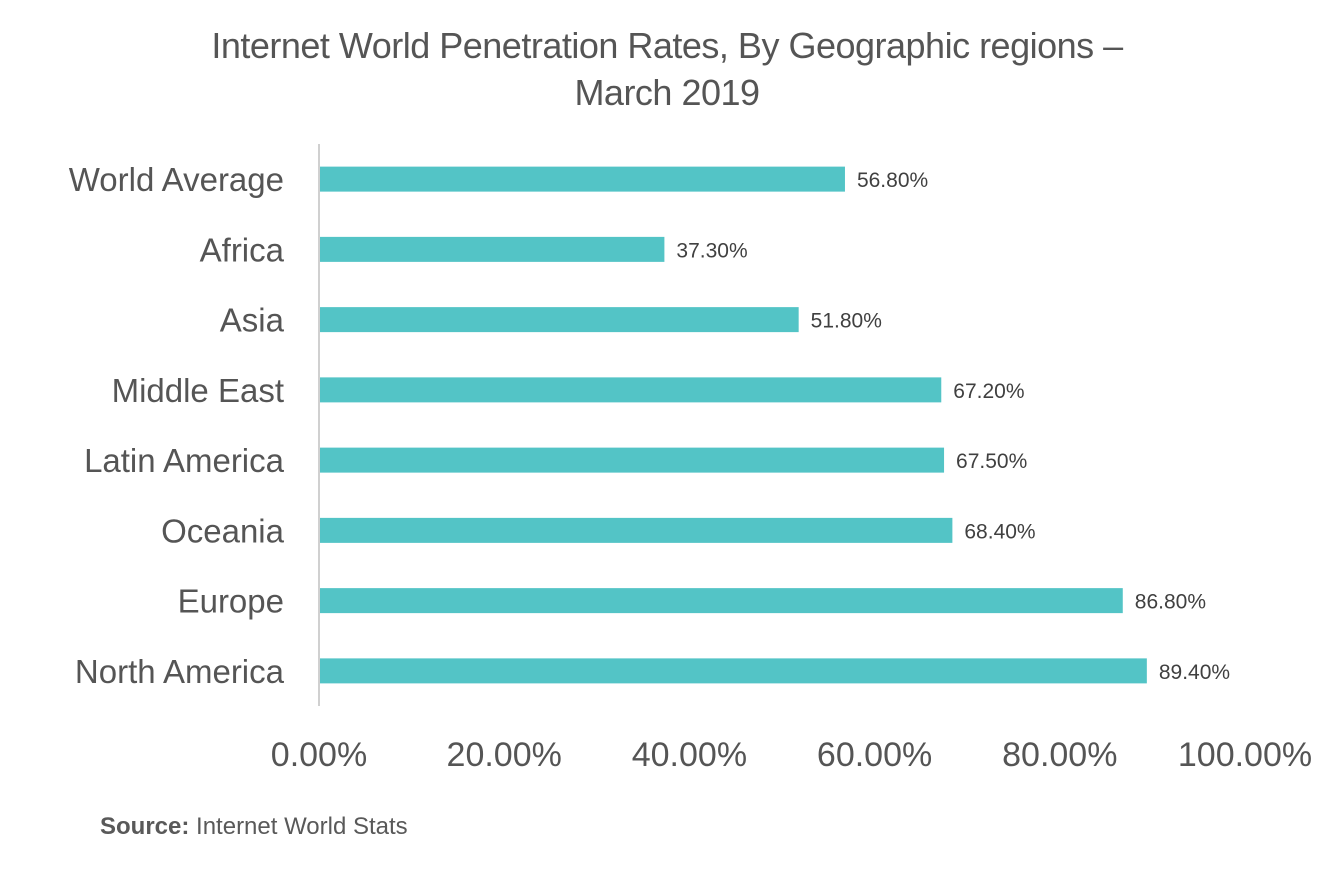  Describe the element at coordinates (231, 601) in the screenshot. I see `category-label: Europe` at that location.